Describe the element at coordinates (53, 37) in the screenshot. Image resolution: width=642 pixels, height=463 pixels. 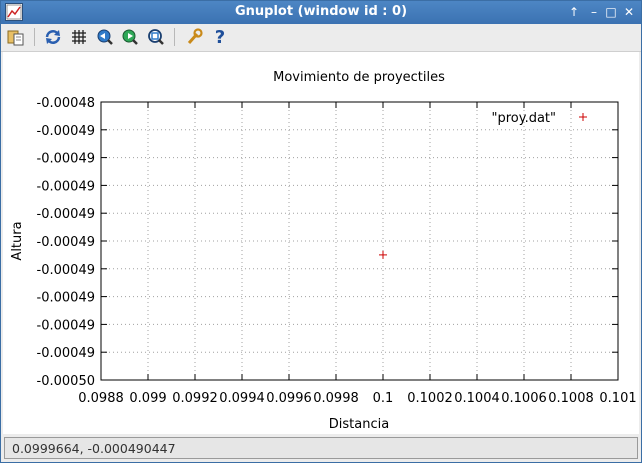
I see `replot-icon` at that location.